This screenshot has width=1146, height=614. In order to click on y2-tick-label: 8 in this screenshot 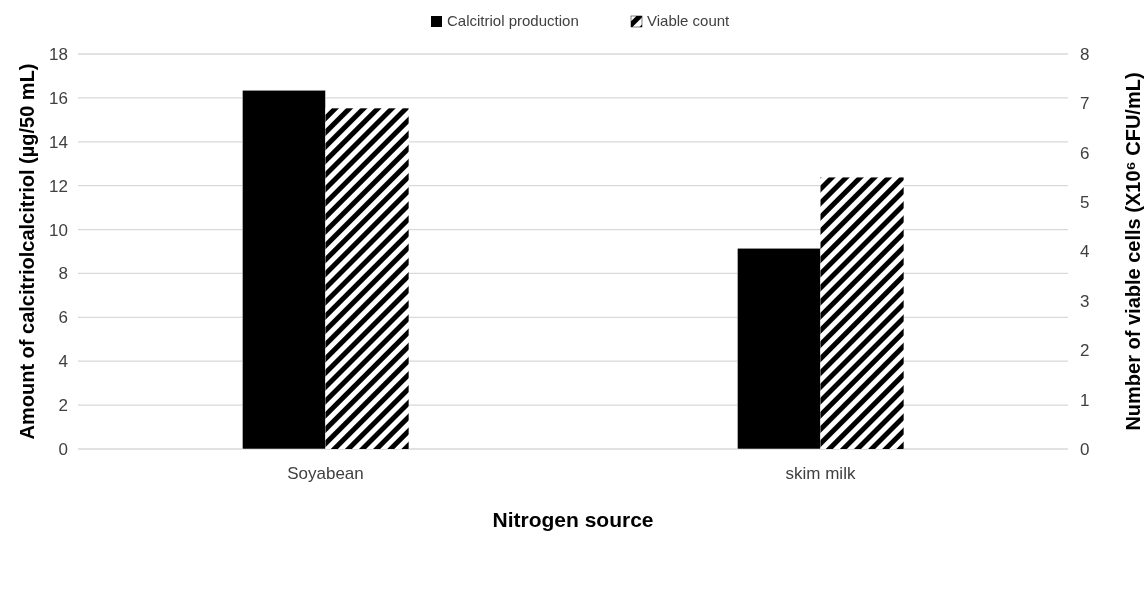, I will do `click(1085, 54)`.